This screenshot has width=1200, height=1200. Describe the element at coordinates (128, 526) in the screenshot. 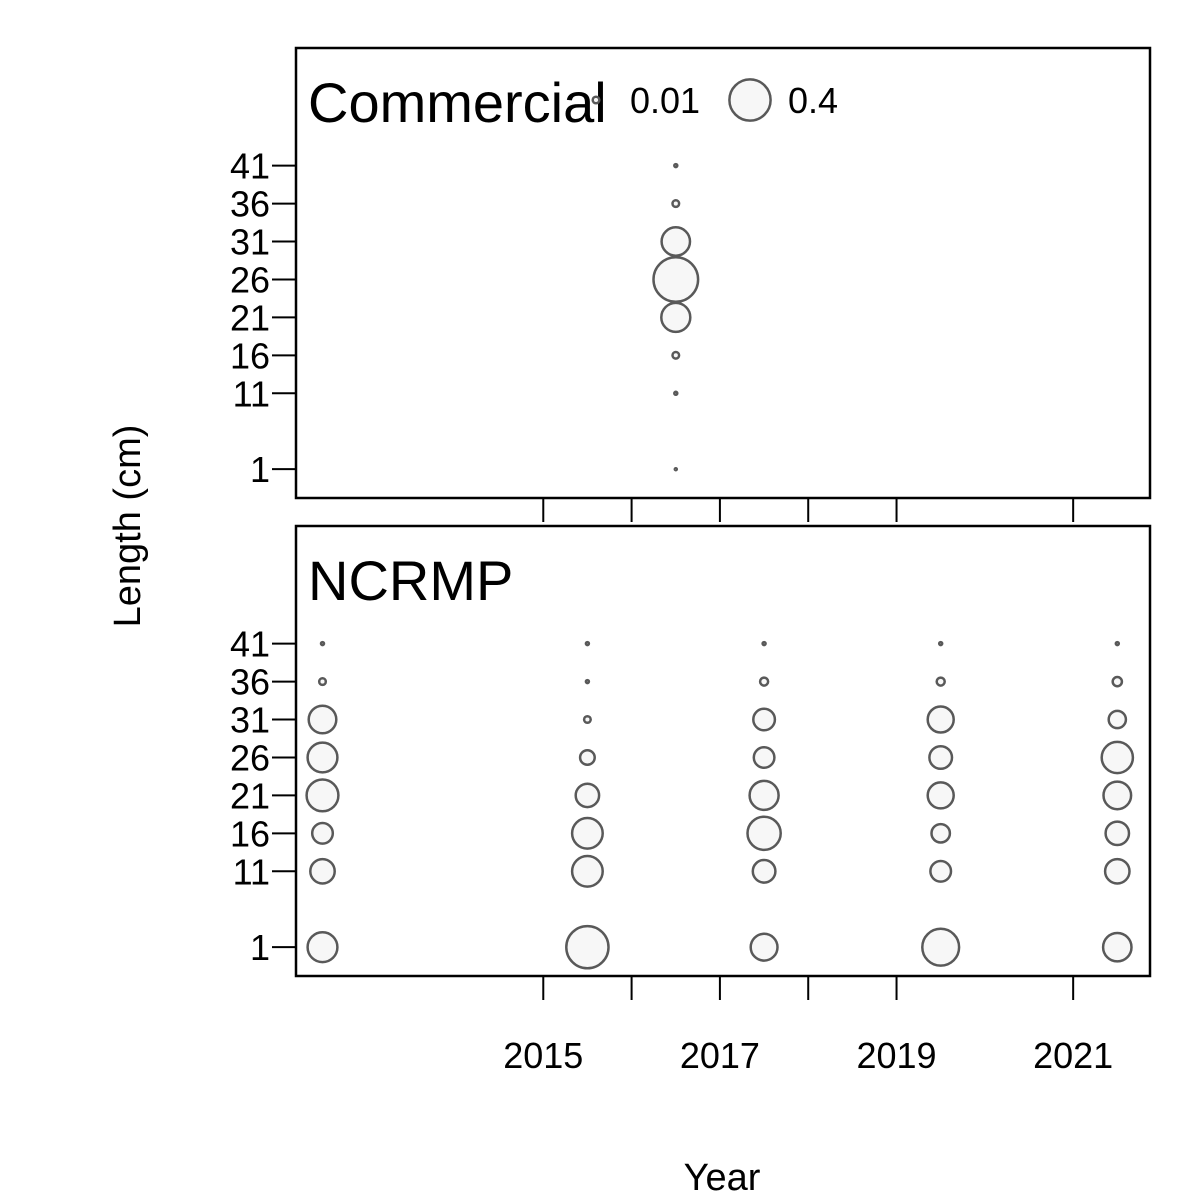

I see `y-axis-title: Length (cm)` at that location.